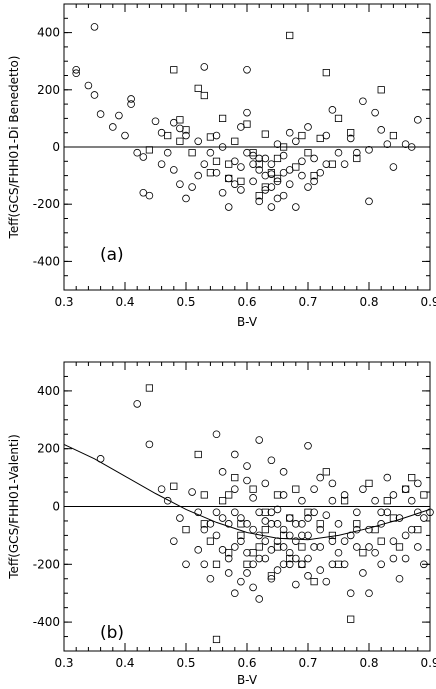  What do you see at coordinates (112, 255) in the screenshot?
I see `panel-label: (a)` at bounding box center [112, 255].